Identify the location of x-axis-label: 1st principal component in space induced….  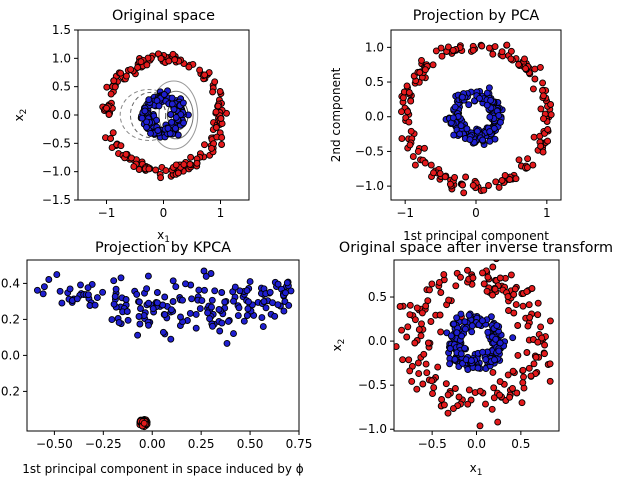
(163, 469).